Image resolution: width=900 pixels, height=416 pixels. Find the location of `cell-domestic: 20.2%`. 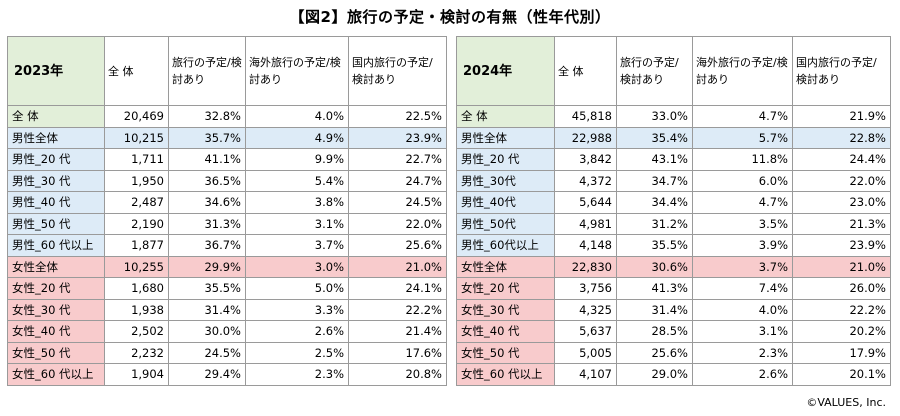

cell-domestic: 20.2% is located at coordinates (841, 331).